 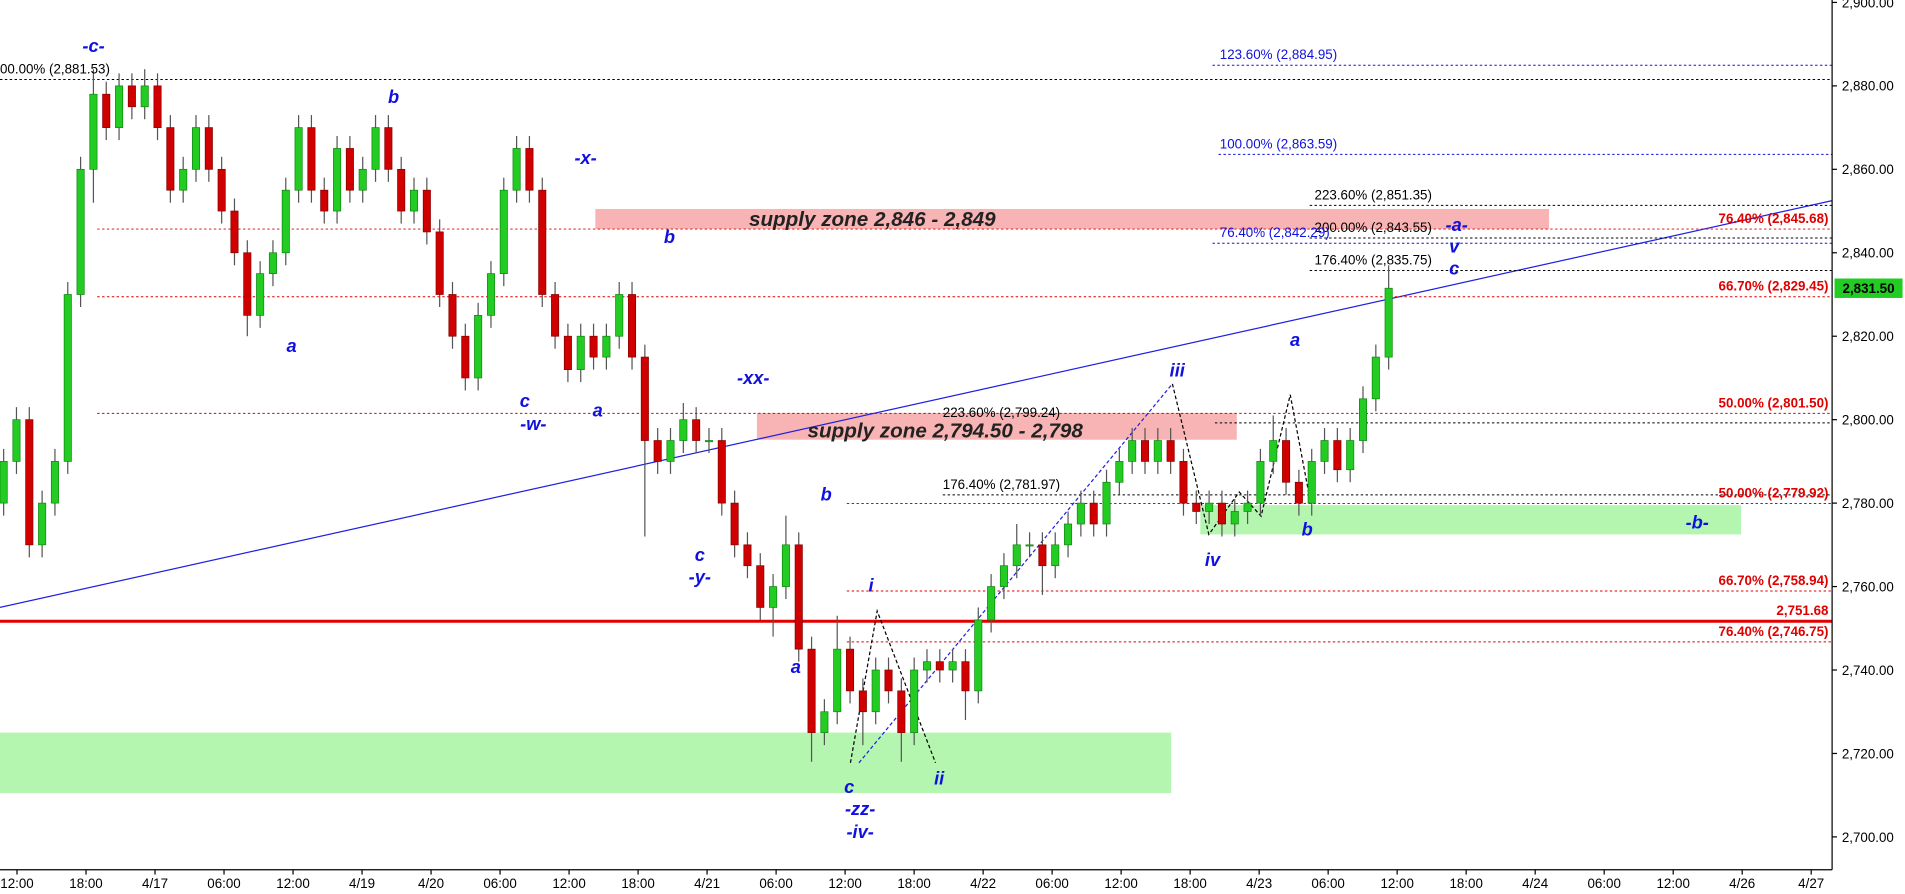 I want to click on wave-label: -a-, so click(x=1457, y=225).